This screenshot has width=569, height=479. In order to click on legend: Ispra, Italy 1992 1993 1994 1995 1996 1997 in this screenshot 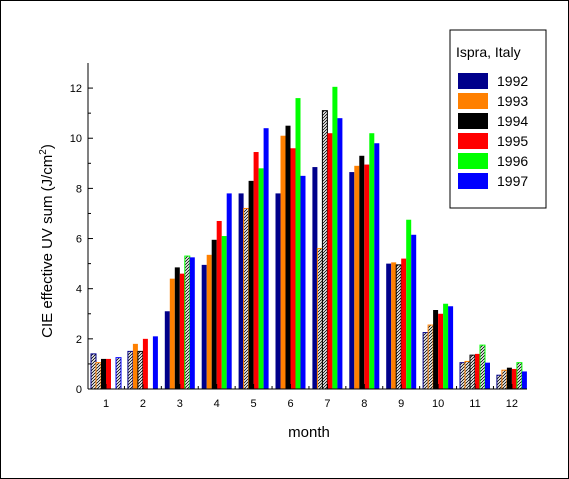, I will do `click(498, 119)`.